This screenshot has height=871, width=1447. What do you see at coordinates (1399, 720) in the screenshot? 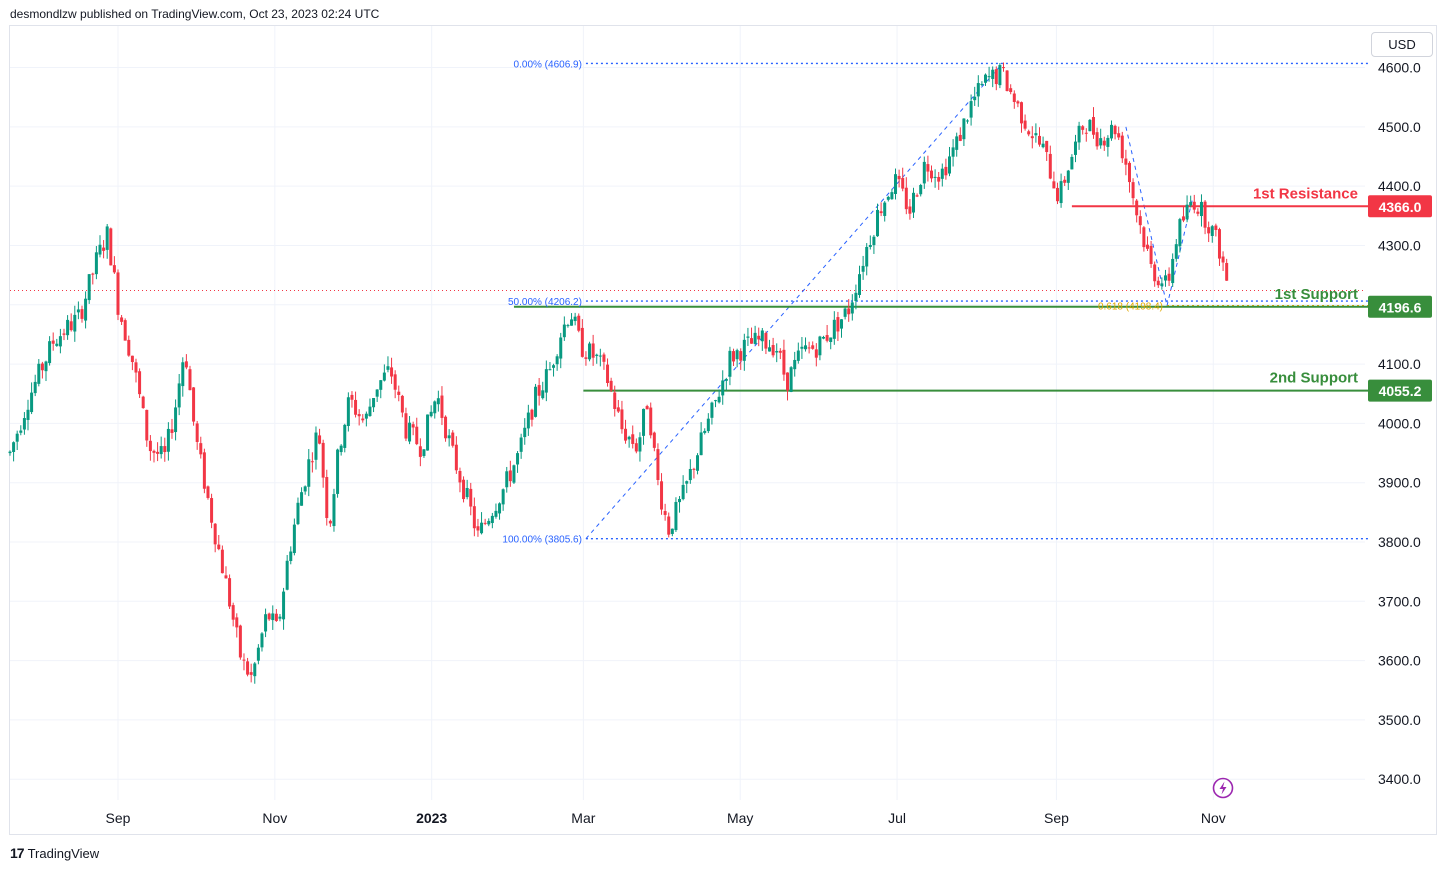
I see `y-tick-label: 3500.0` at bounding box center [1399, 720].